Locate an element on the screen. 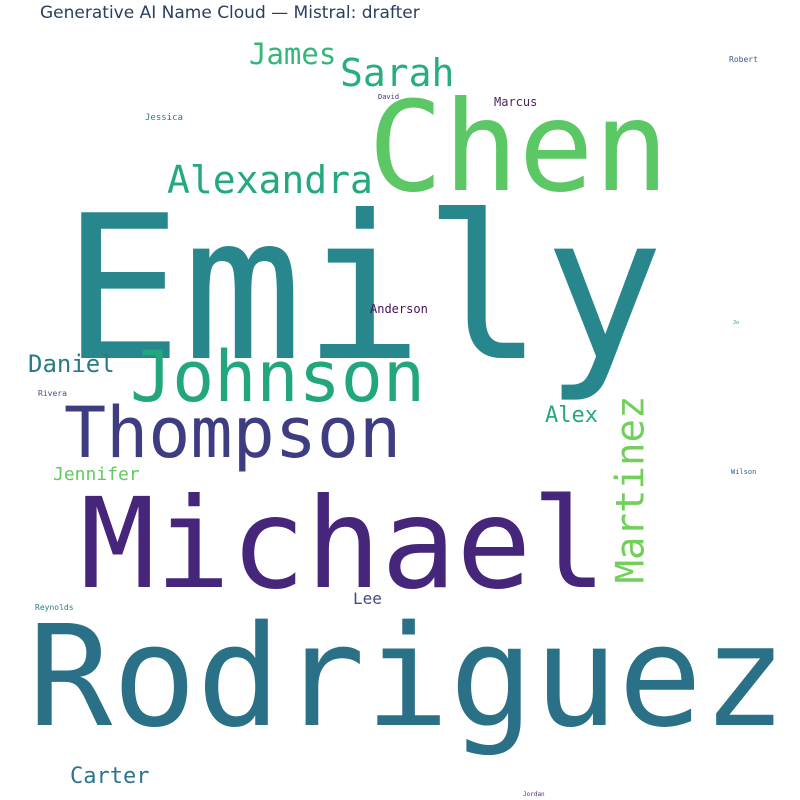  word-jennifer: Jennifer is located at coordinates (96, 474).